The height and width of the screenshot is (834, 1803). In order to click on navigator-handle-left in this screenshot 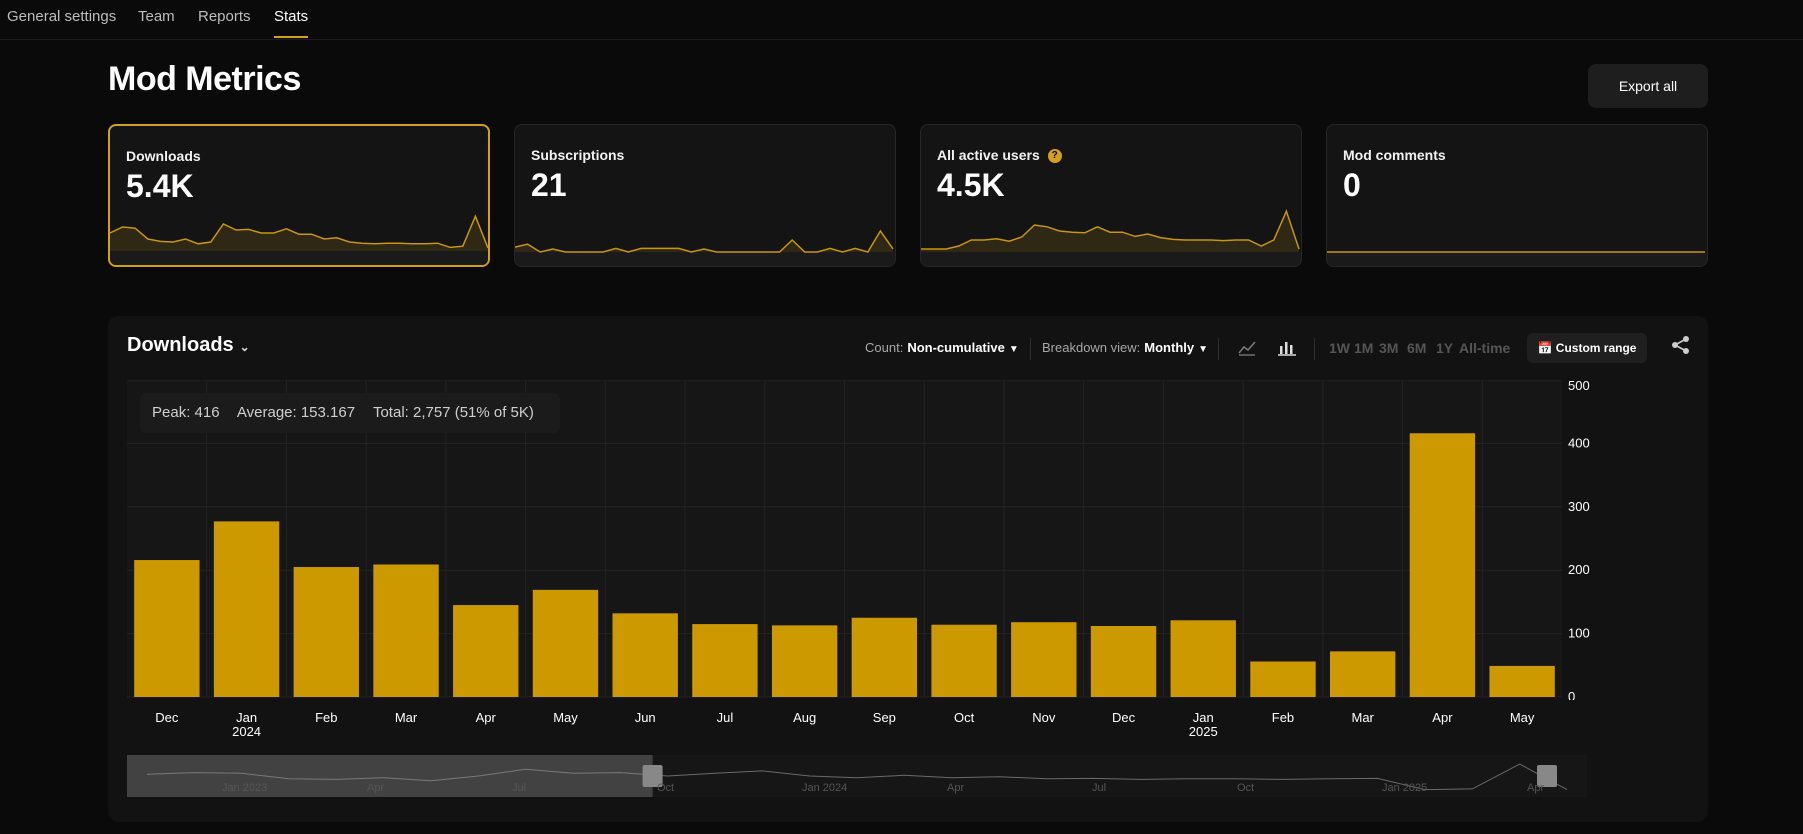, I will do `click(652, 776)`.